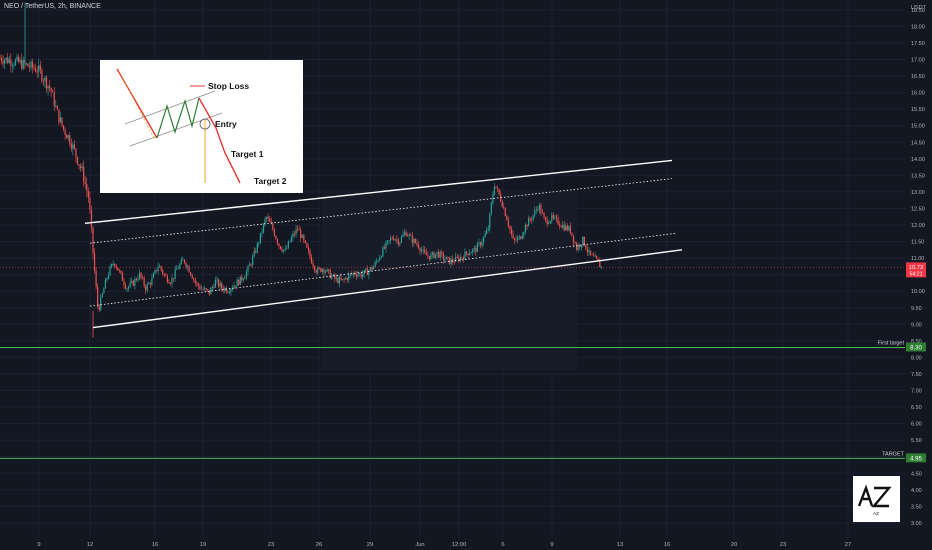 The height and width of the screenshot is (550, 932). Describe the element at coordinates (891, 343) in the screenshot. I see `level-label: First target` at that location.